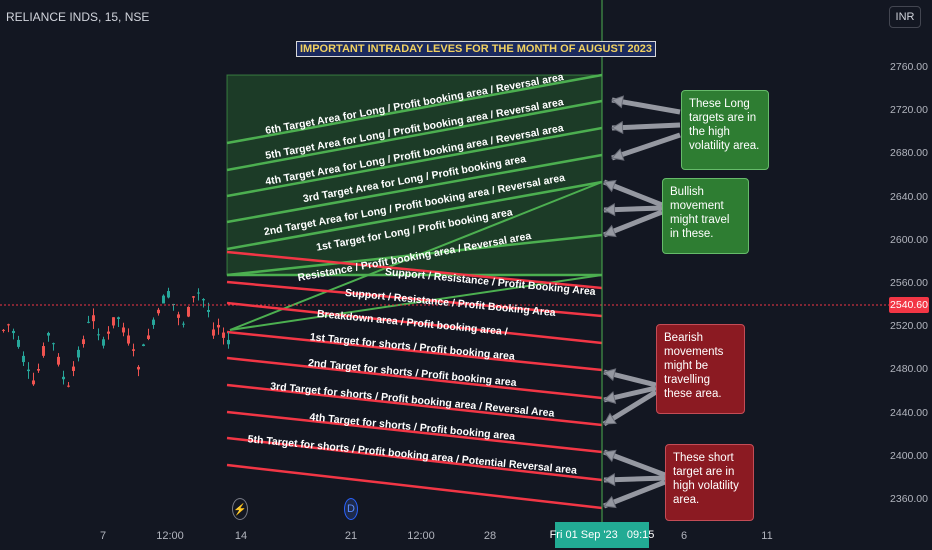 Image resolution: width=932 pixels, height=550 pixels. I want to click on current-price-tag: 2540.60, so click(909, 305).